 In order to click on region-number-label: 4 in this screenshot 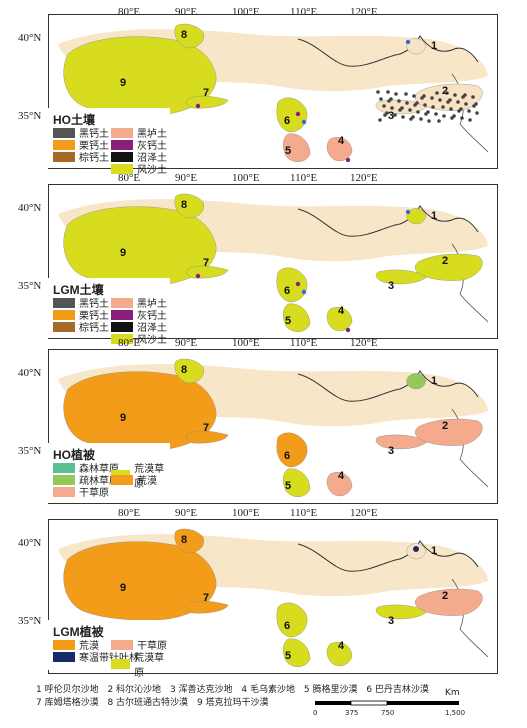, I will do `click(341, 476)`.